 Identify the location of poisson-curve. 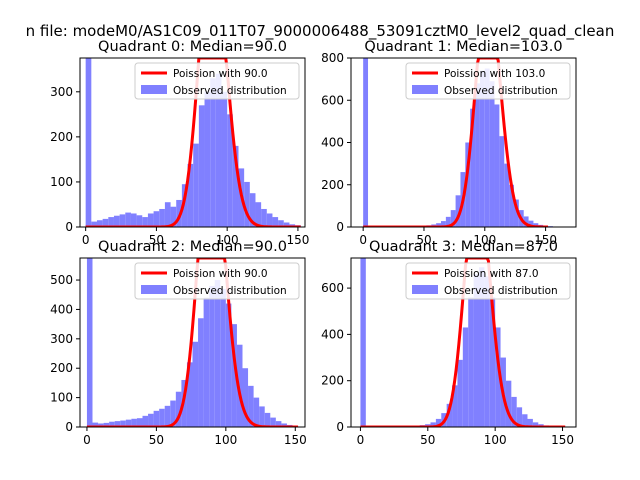
(455, 142).